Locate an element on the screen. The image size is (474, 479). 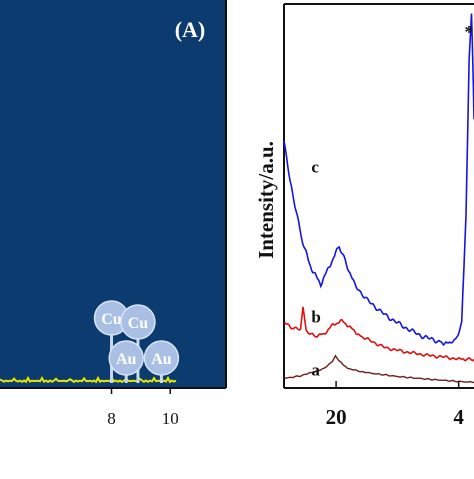
peak-label-cu-0: Cu is located at coordinates (111, 341).